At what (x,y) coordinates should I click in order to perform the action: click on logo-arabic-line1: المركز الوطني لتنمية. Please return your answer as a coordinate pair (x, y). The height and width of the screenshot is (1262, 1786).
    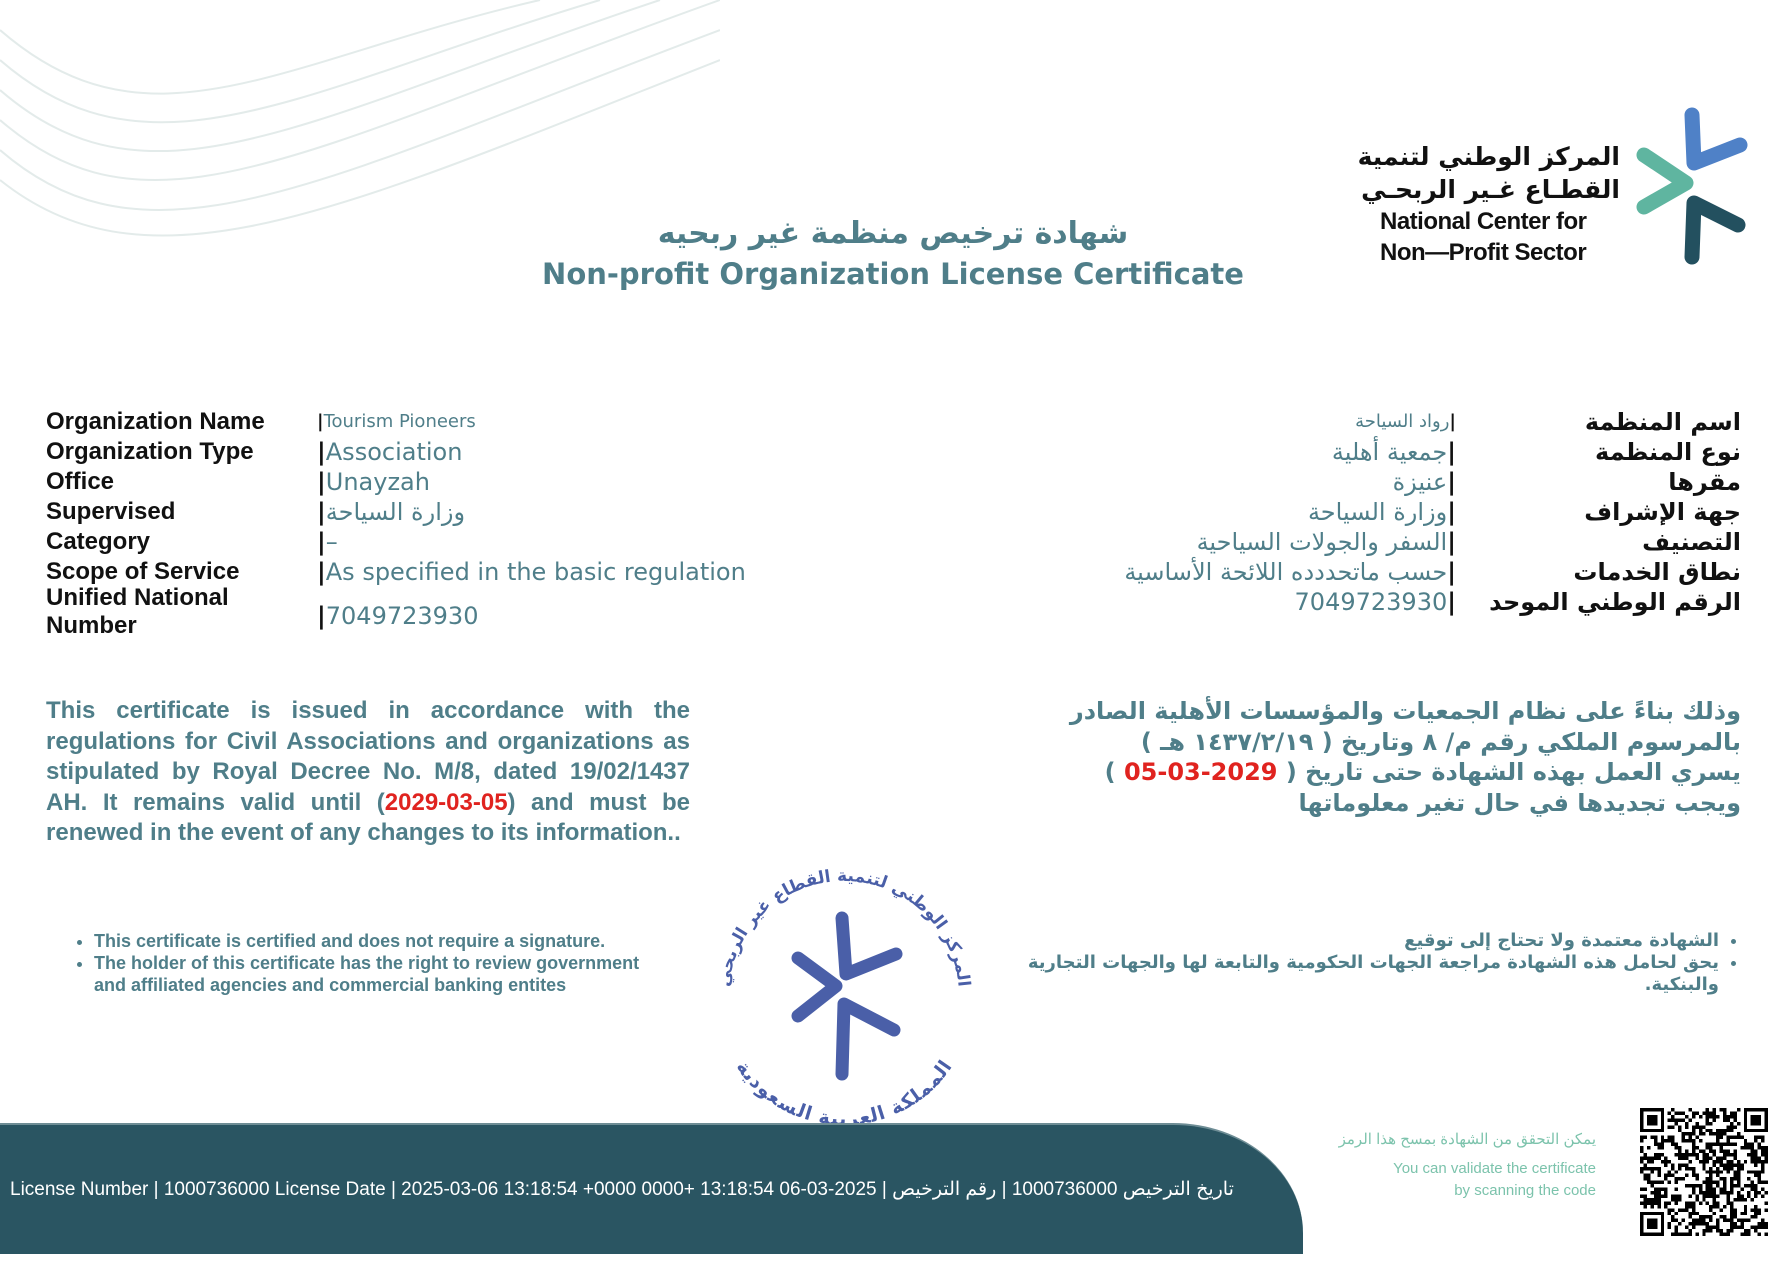
    Looking at the image, I should click on (1488, 156).